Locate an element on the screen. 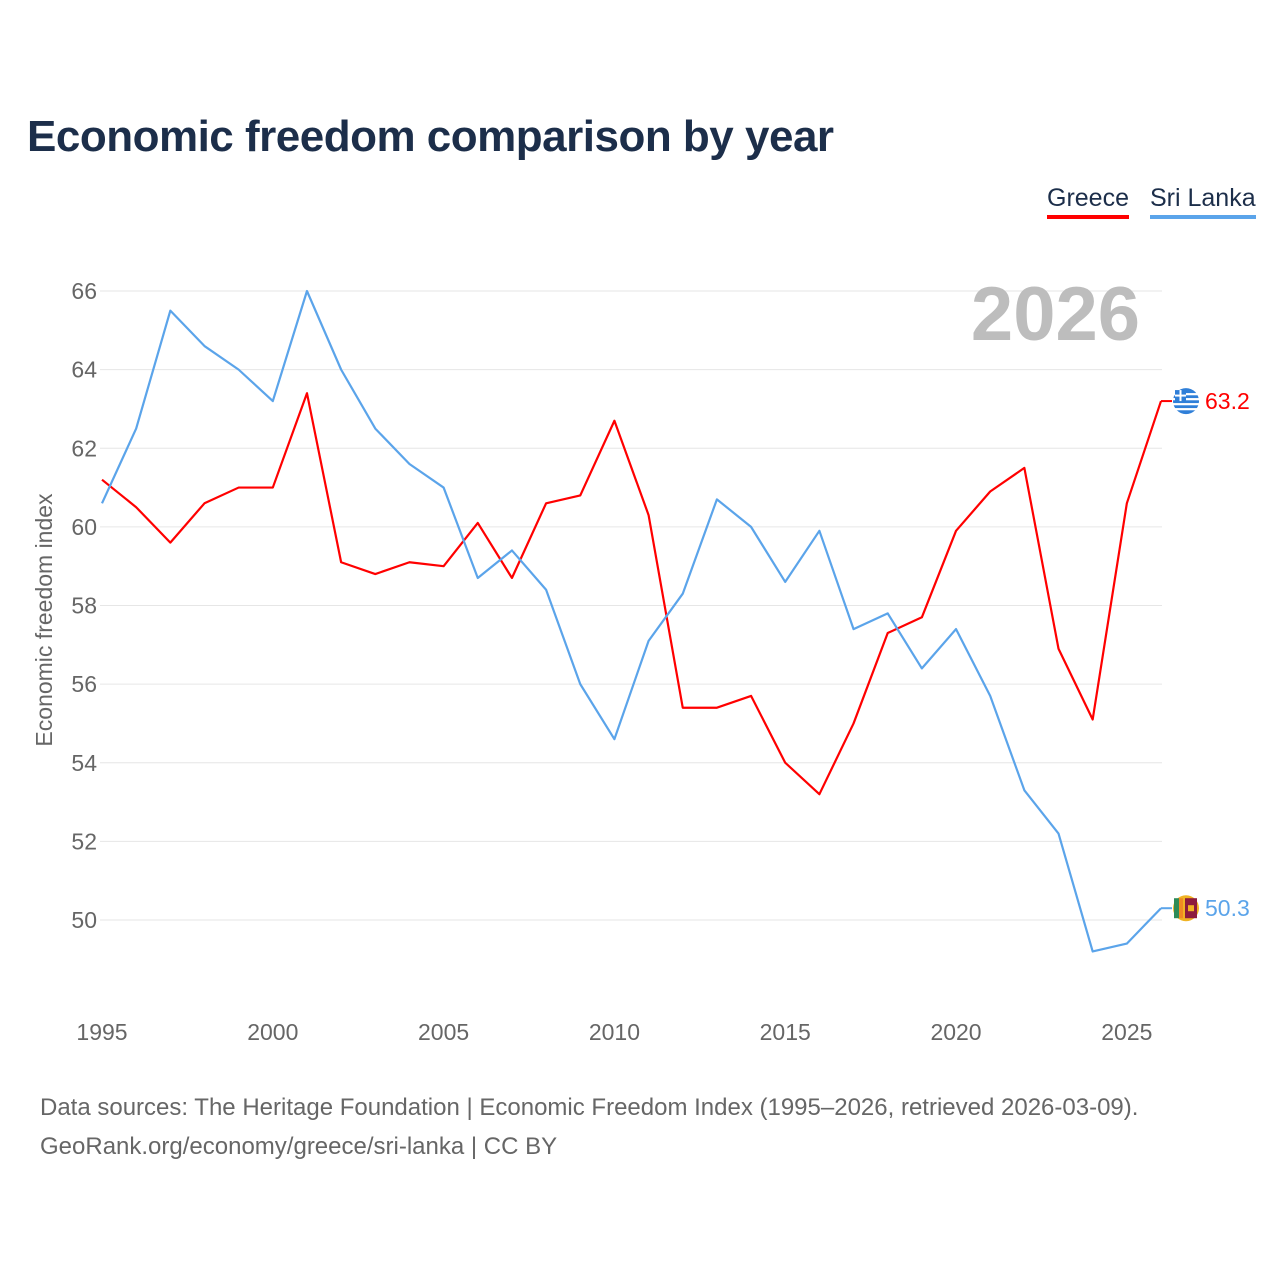 The height and width of the screenshot is (1280, 1280). y-tick-label: 54 is located at coordinates (84, 763).